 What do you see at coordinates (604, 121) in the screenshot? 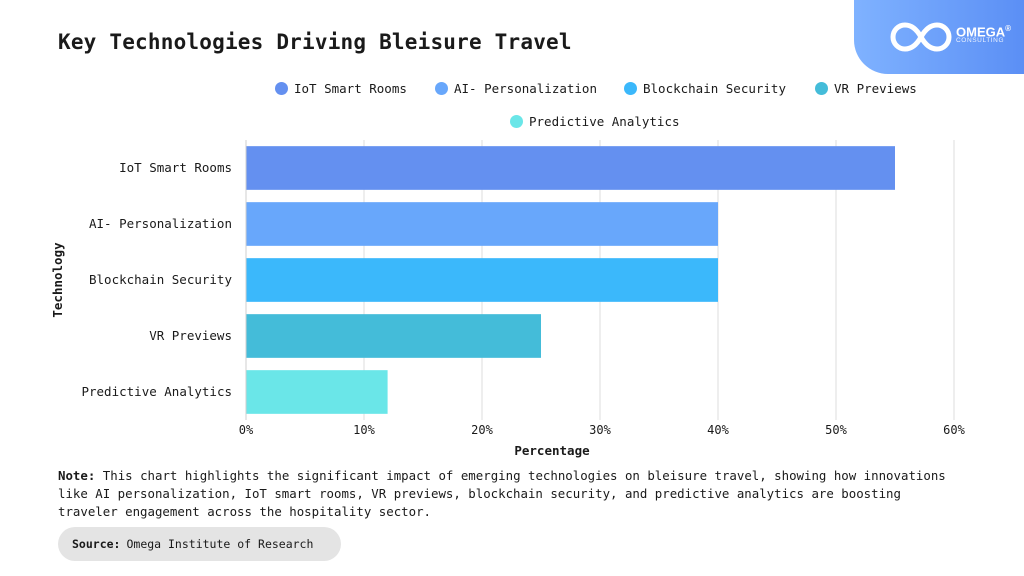
I see `legend-label: Predictive Analytics` at bounding box center [604, 121].